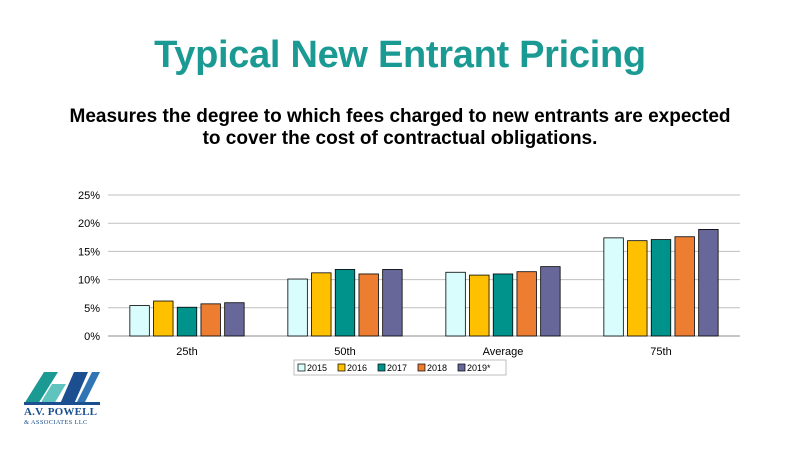 The image size is (800, 450). Describe the element at coordinates (344, 352) in the screenshot. I see `x-tick-label: 50th` at that location.